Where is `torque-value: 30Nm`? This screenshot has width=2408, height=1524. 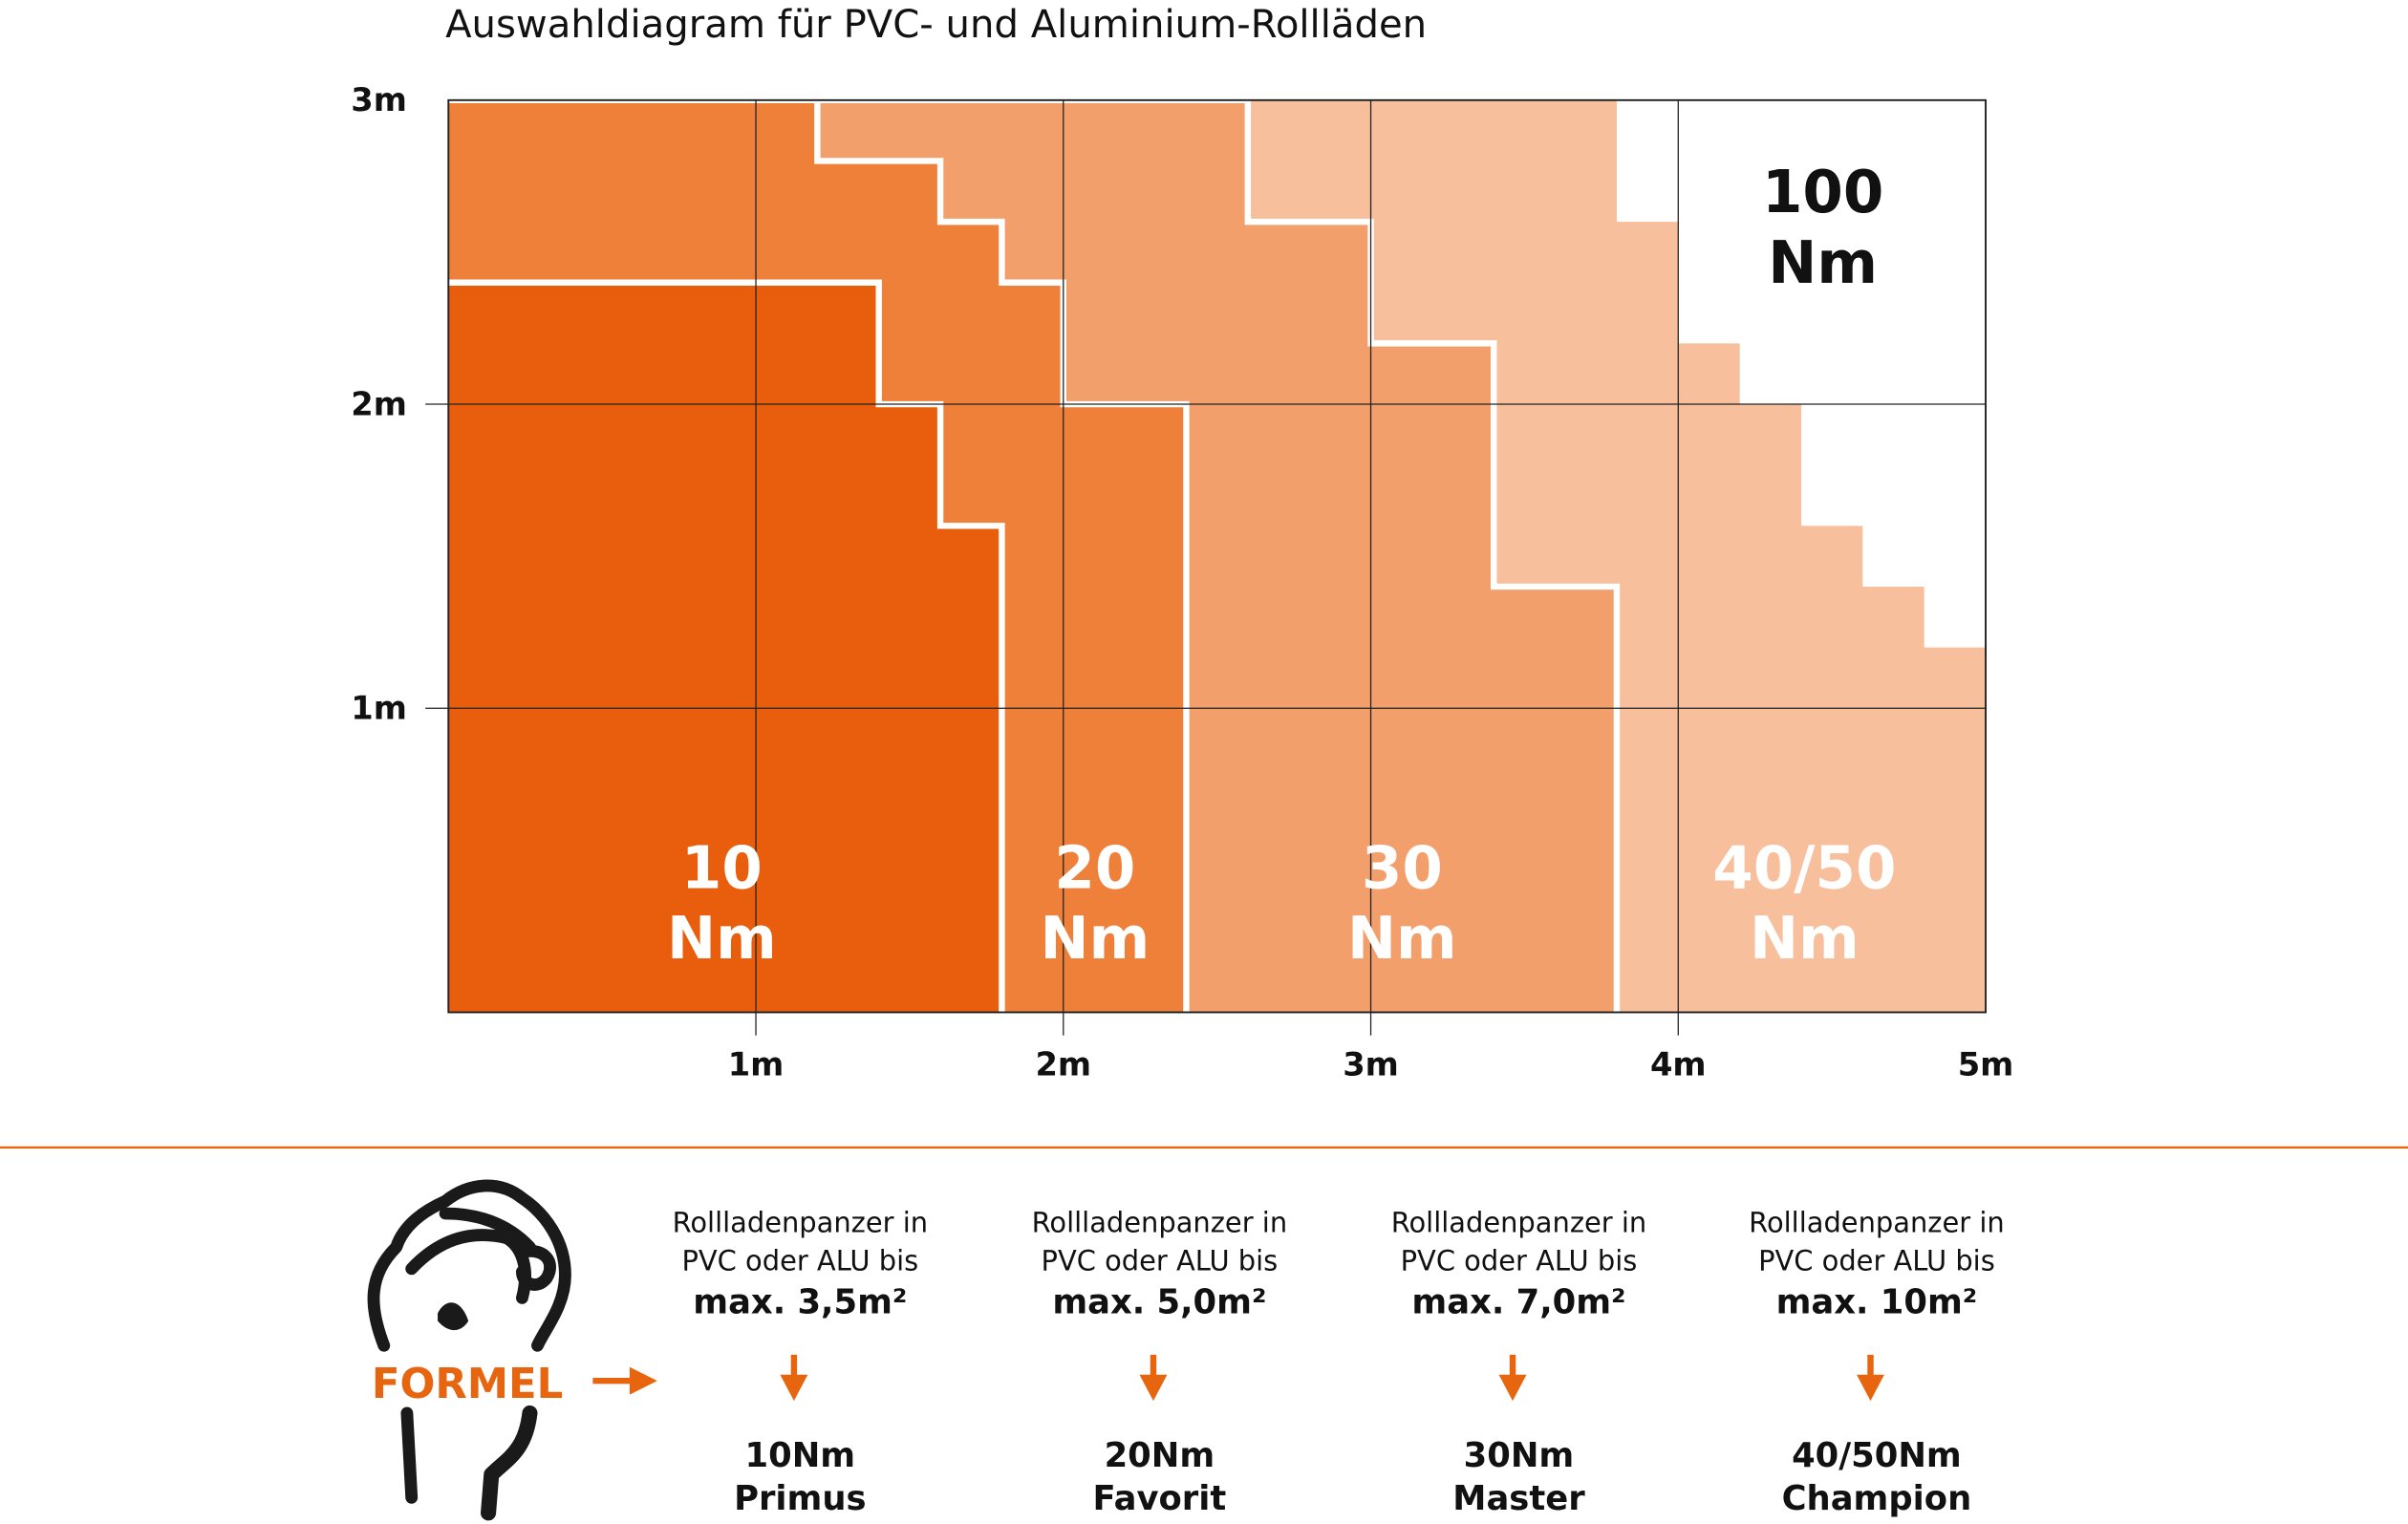
torque-value: 30Nm is located at coordinates (1520, 1456).